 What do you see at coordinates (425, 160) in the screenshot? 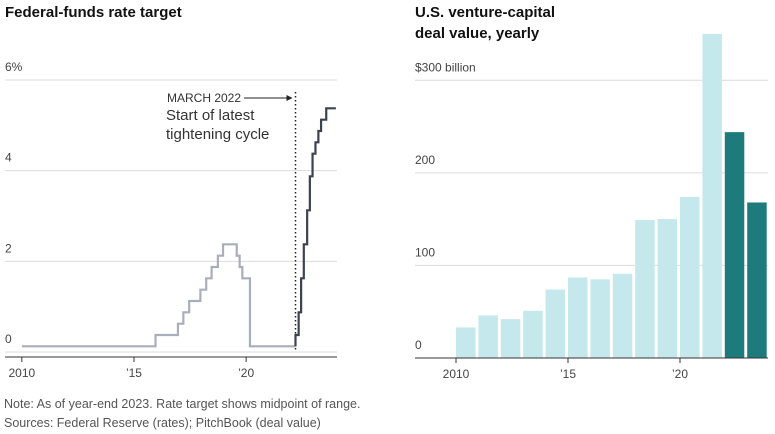
I see `y-tick-label: 200` at bounding box center [425, 160].